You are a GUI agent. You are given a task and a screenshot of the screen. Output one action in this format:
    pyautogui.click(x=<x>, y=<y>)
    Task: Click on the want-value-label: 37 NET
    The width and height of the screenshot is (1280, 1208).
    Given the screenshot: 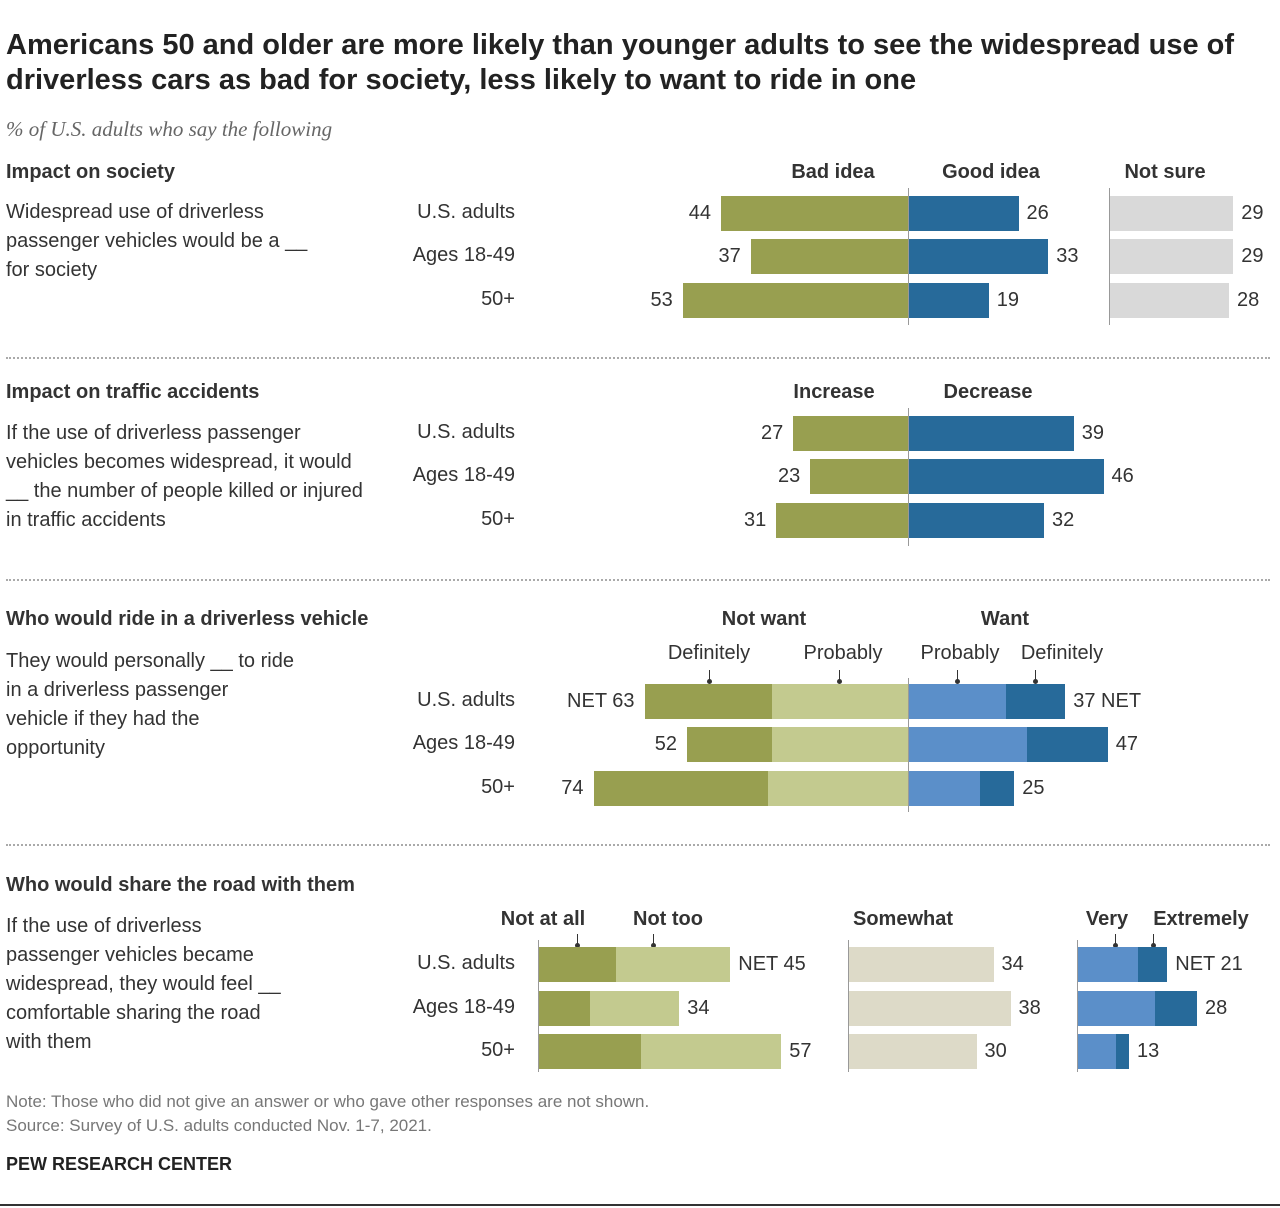 What is the action you would take?
    pyautogui.click(x=1107, y=701)
    